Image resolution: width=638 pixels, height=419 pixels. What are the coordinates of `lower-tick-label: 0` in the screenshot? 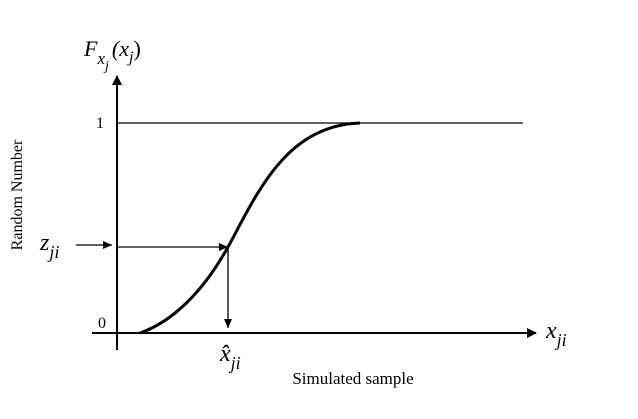 It's located at (102, 323).